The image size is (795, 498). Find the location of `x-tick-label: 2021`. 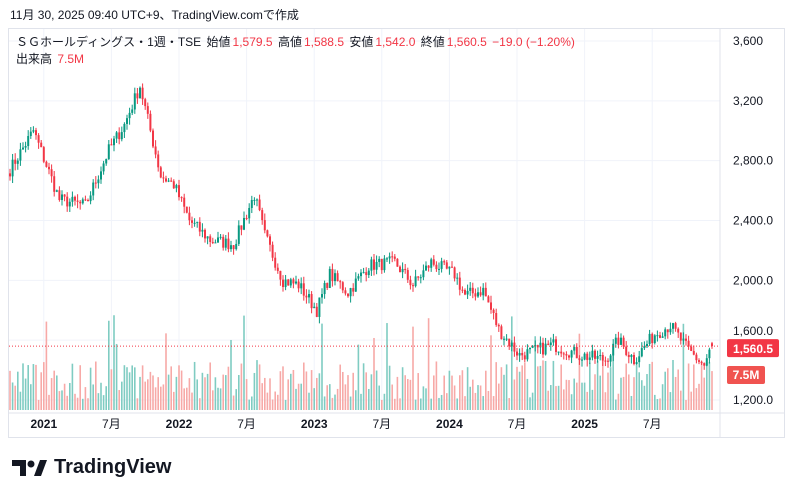

x-tick-label: 2021 is located at coordinates (43, 424).